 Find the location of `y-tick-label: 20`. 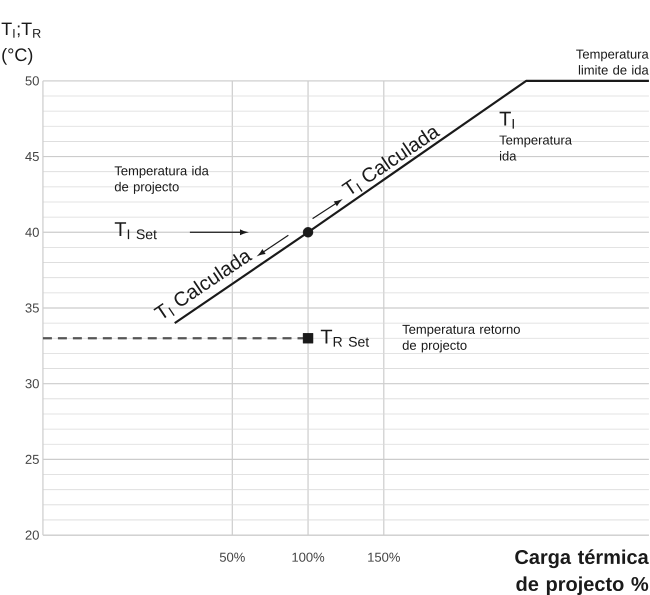

y-tick-label: 20 is located at coordinates (32, 535).